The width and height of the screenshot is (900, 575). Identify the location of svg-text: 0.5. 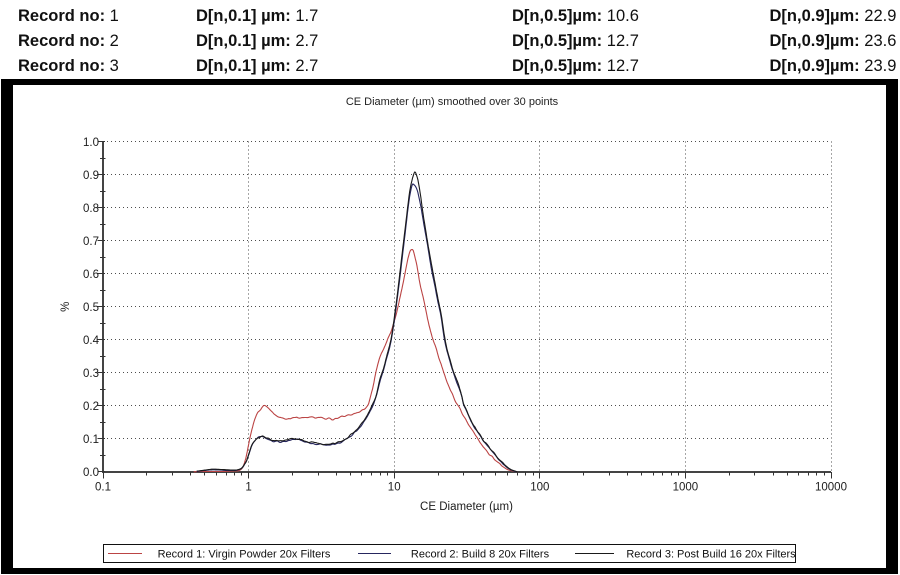
(91, 308).